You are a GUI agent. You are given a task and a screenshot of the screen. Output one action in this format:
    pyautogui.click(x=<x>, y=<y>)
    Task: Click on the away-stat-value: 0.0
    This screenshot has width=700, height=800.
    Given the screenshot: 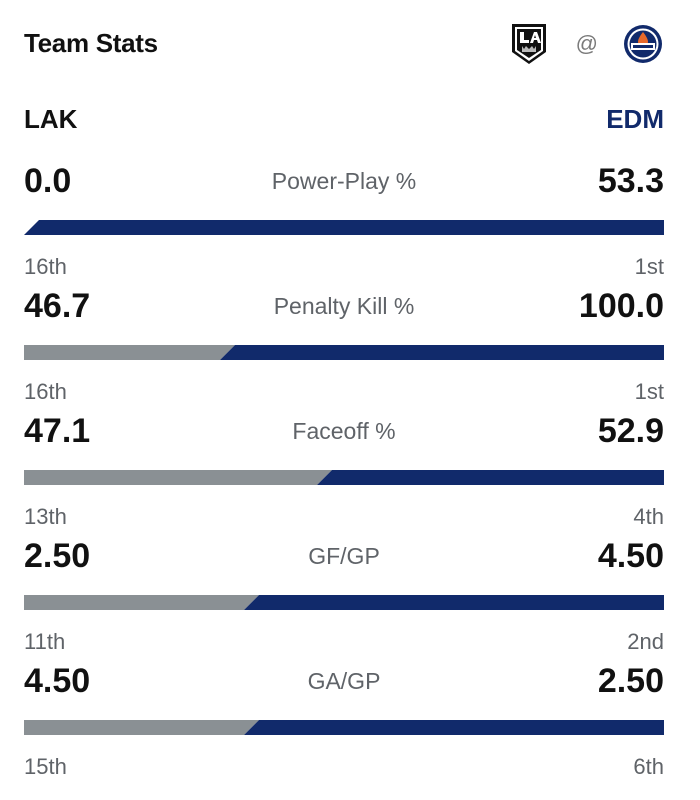 What is the action you would take?
    pyautogui.click(x=48, y=181)
    